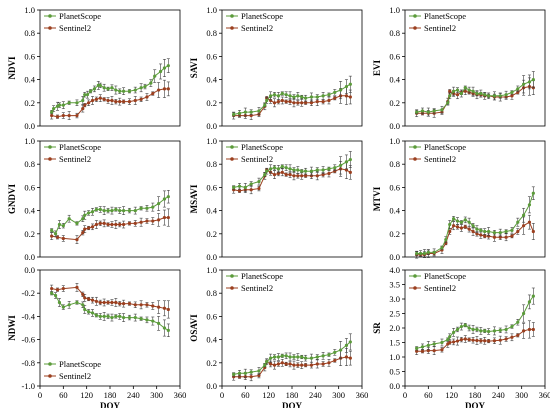 The height and width of the screenshot is (408, 550). What do you see at coordinates (28, 363) in the screenshot?
I see `y-tick-label: -0.8` at bounding box center [28, 363].